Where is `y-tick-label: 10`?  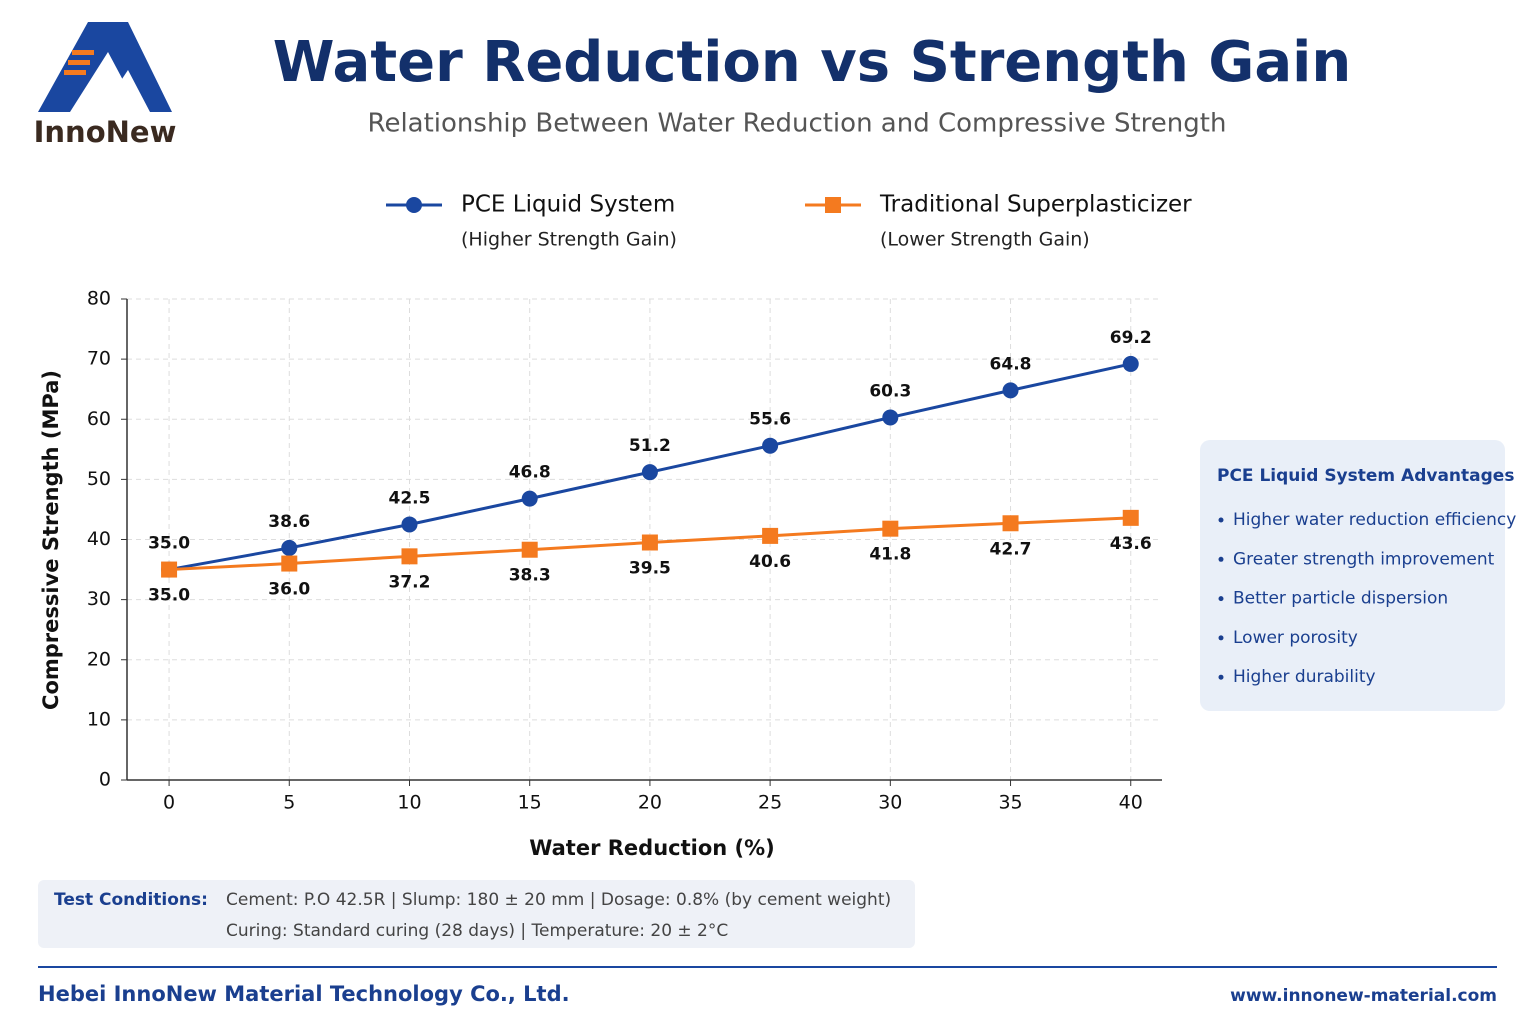
y-tick-label: 10 is located at coordinates (99, 719).